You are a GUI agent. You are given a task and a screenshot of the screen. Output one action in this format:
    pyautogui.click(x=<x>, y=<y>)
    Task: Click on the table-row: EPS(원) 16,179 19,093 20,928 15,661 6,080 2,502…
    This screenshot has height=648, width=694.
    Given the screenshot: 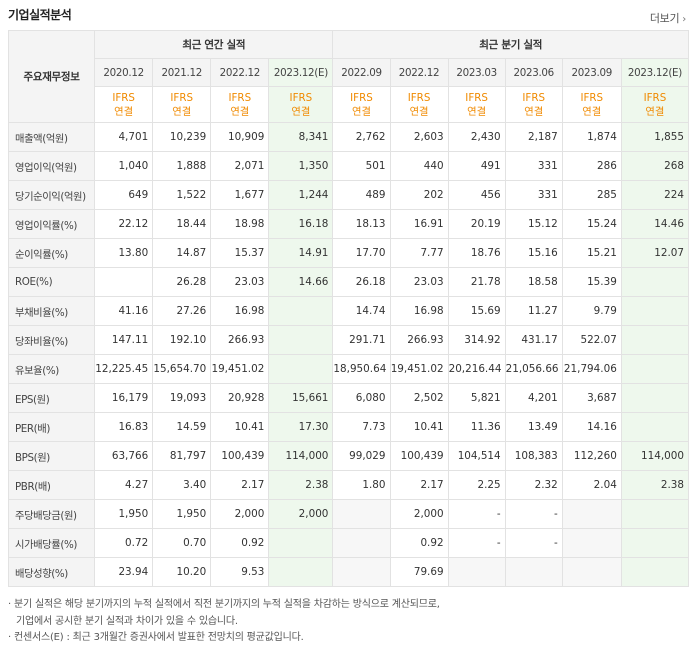 What is the action you would take?
    pyautogui.click(x=348, y=398)
    